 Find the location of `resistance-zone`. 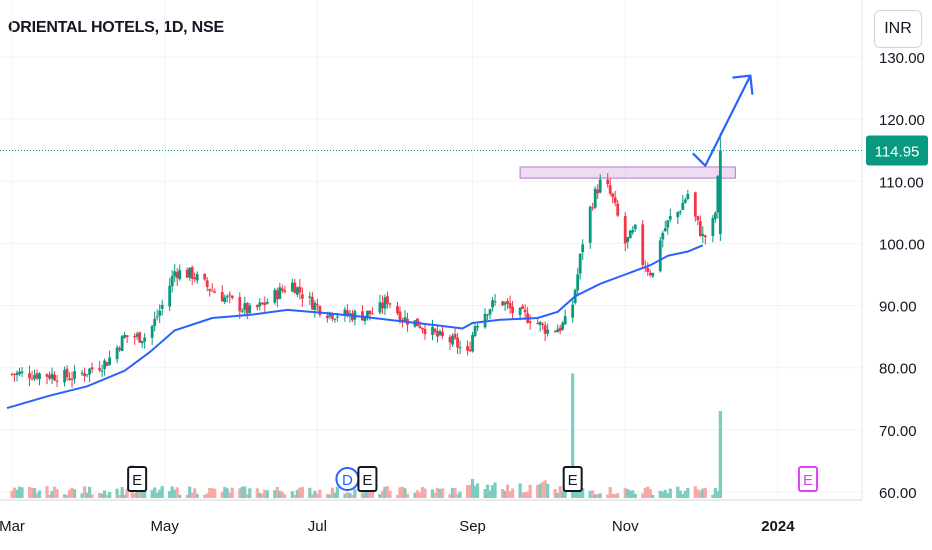

resistance-zone is located at coordinates (627, 172).